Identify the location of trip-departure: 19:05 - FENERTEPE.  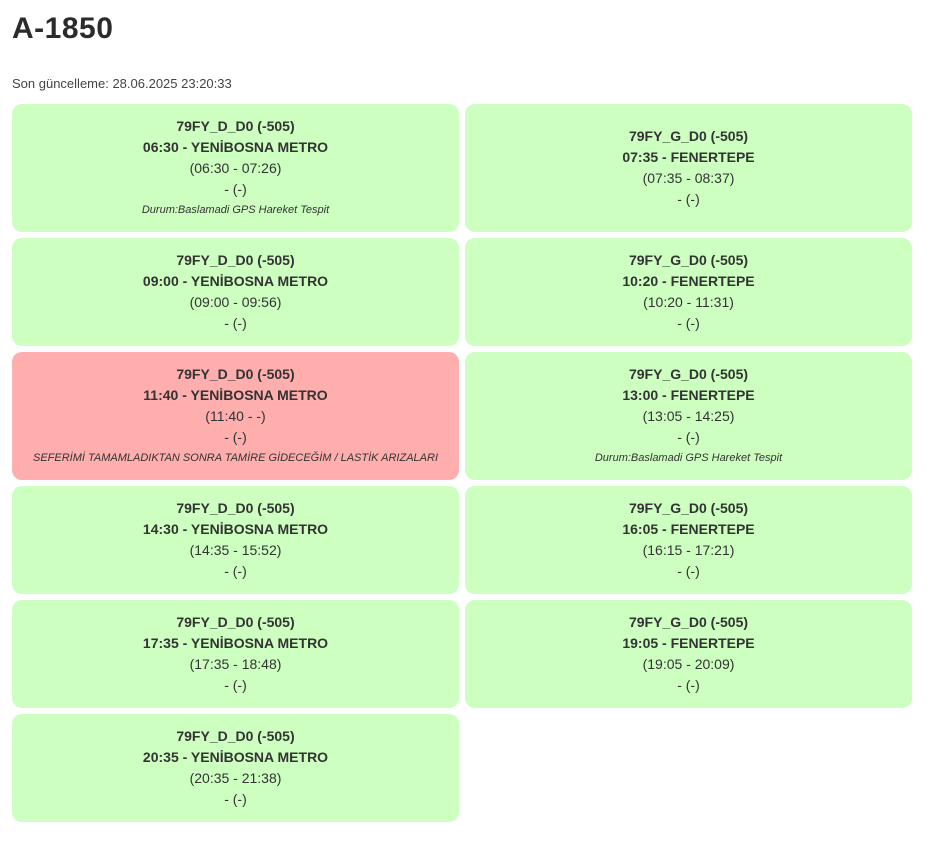
(688, 643).